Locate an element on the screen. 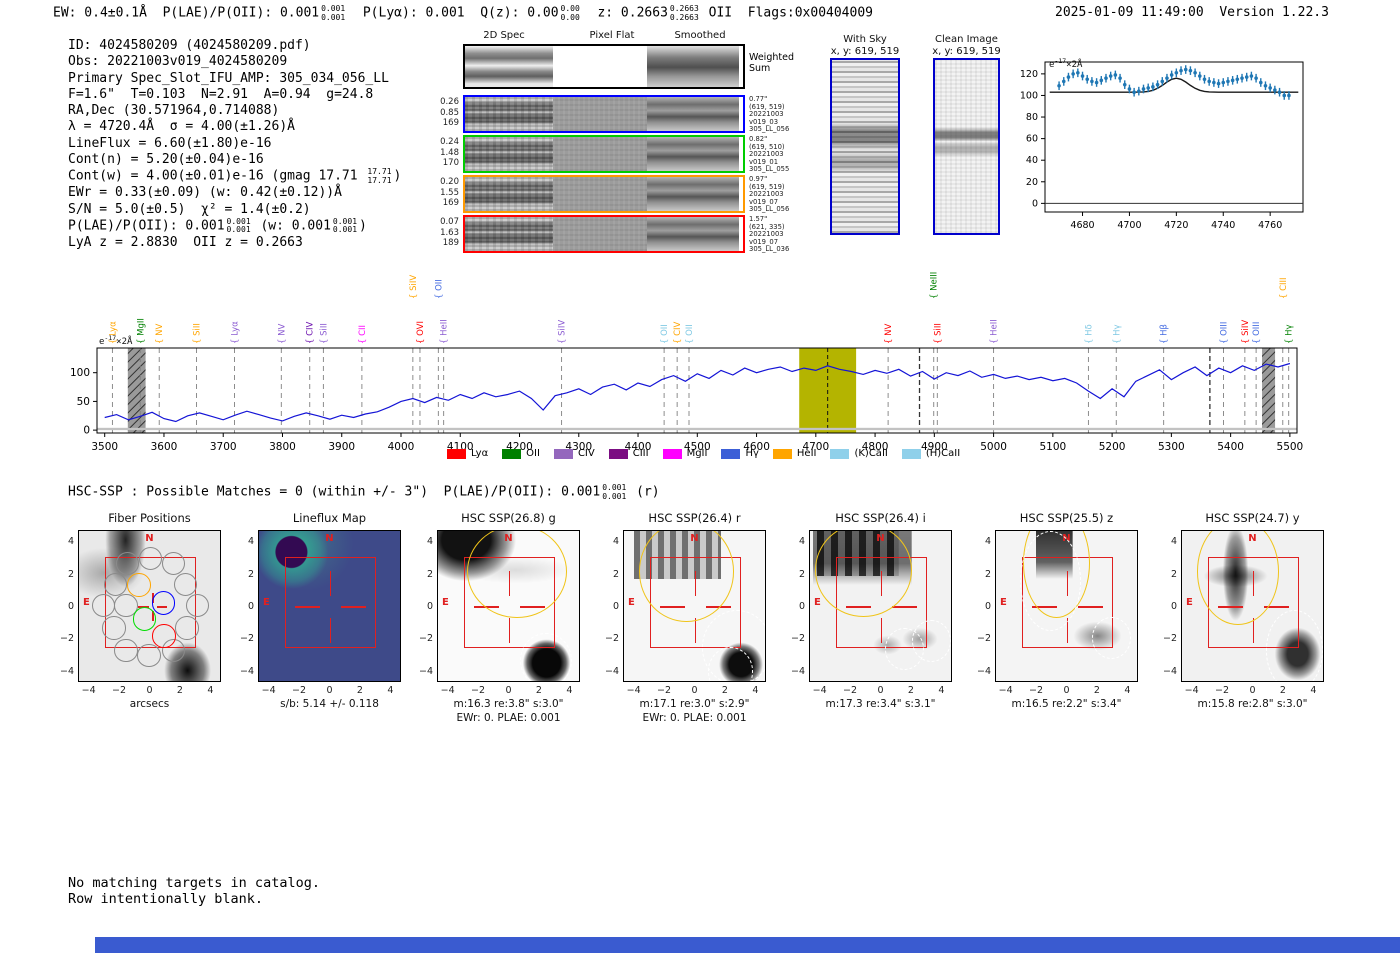  right-label-value: v019_01 is located at coordinates (764, 161).